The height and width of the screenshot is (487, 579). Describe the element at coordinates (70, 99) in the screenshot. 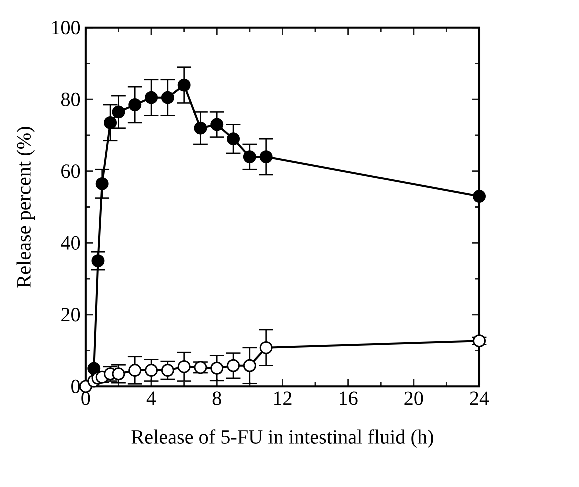

I see `y-tick-label: 80` at that location.